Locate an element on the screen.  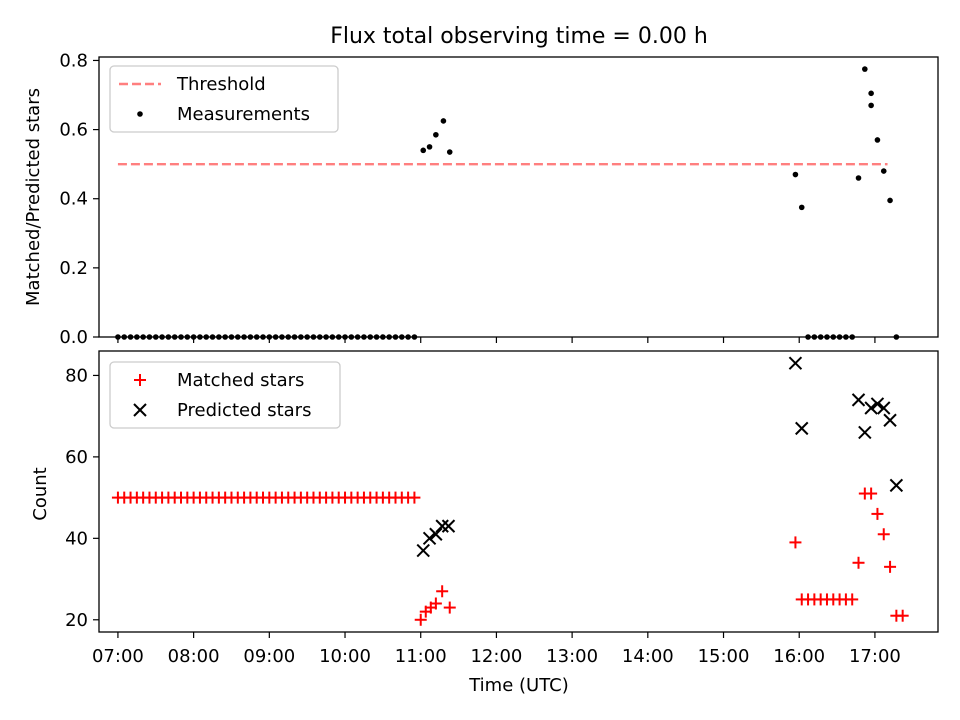
top-legend-box is located at coordinates (224, 99).